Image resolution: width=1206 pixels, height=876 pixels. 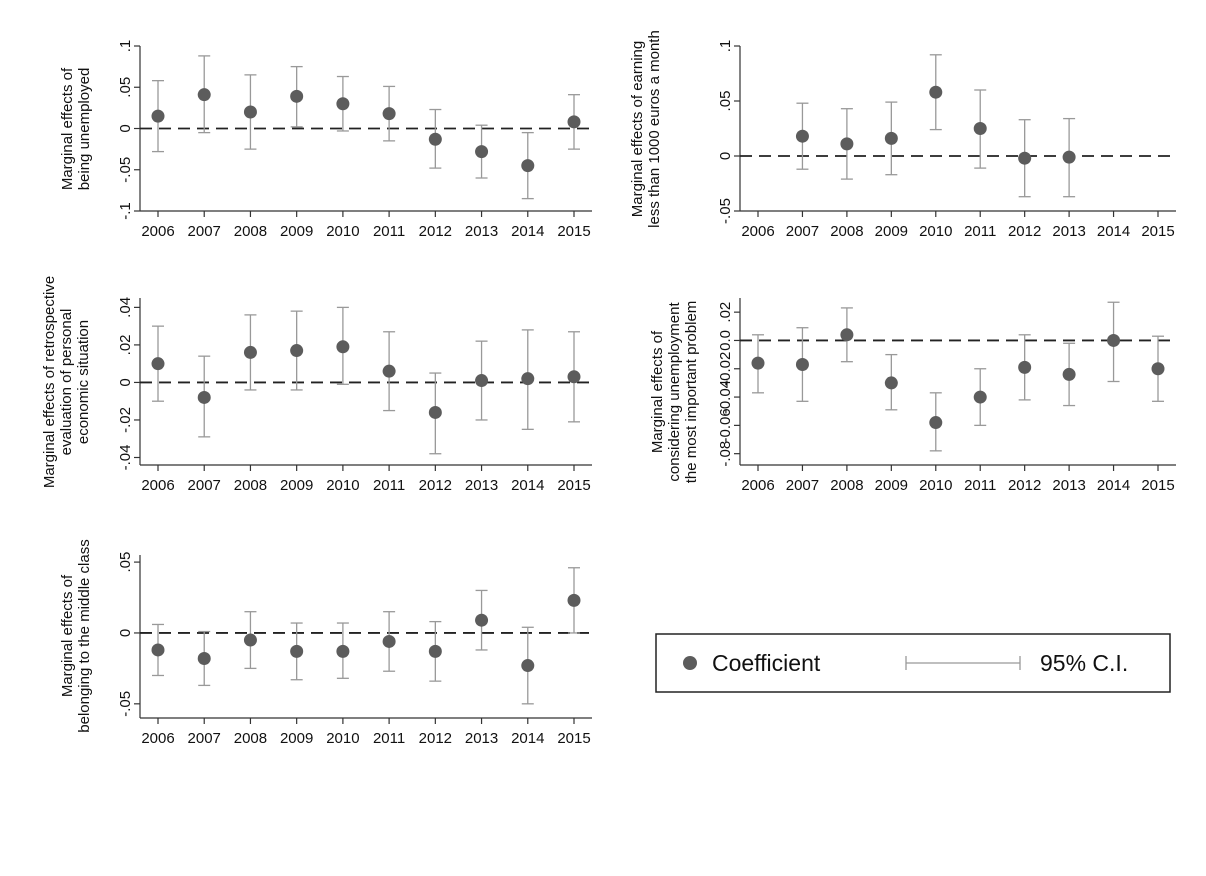 I want to click on y-axis-title-line: belonging to the middle class, so click(x=84, y=635).